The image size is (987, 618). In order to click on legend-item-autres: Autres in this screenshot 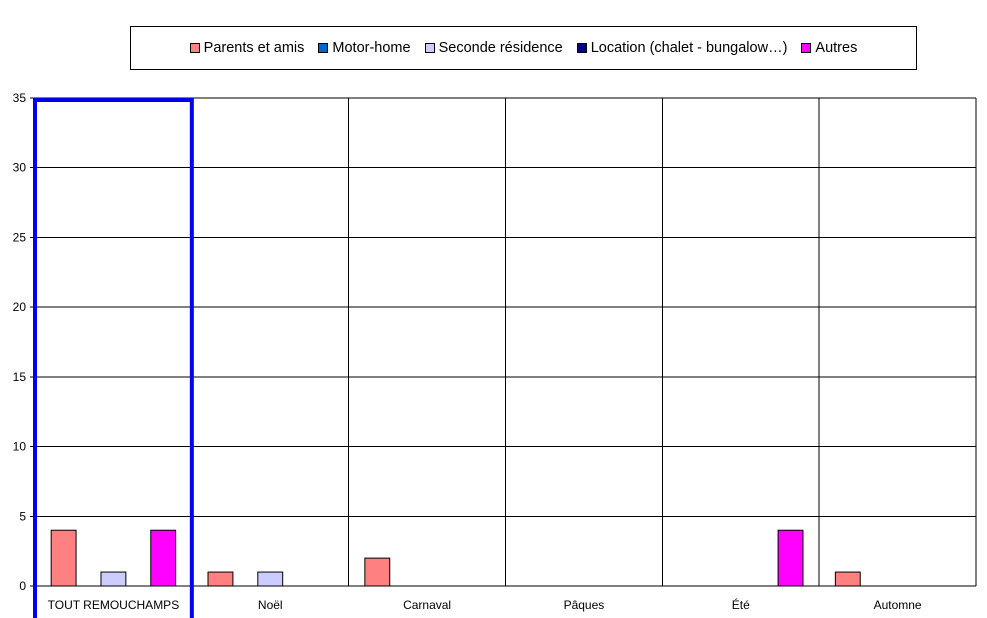, I will do `click(829, 48)`.